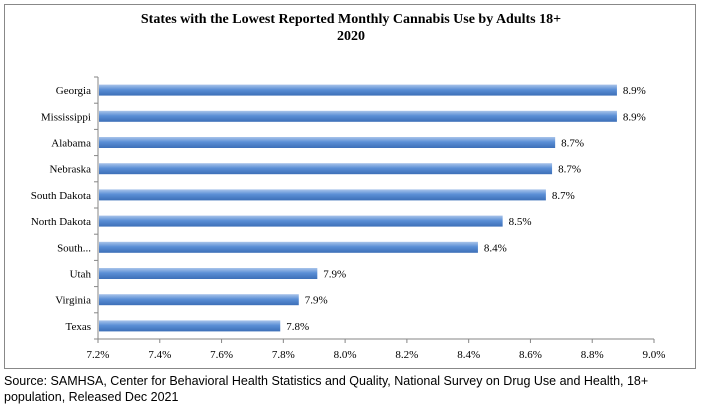 Image resolution: width=701 pixels, height=408 pixels. What do you see at coordinates (159, 355) in the screenshot?
I see `x-tick-label: 7.4%` at bounding box center [159, 355].